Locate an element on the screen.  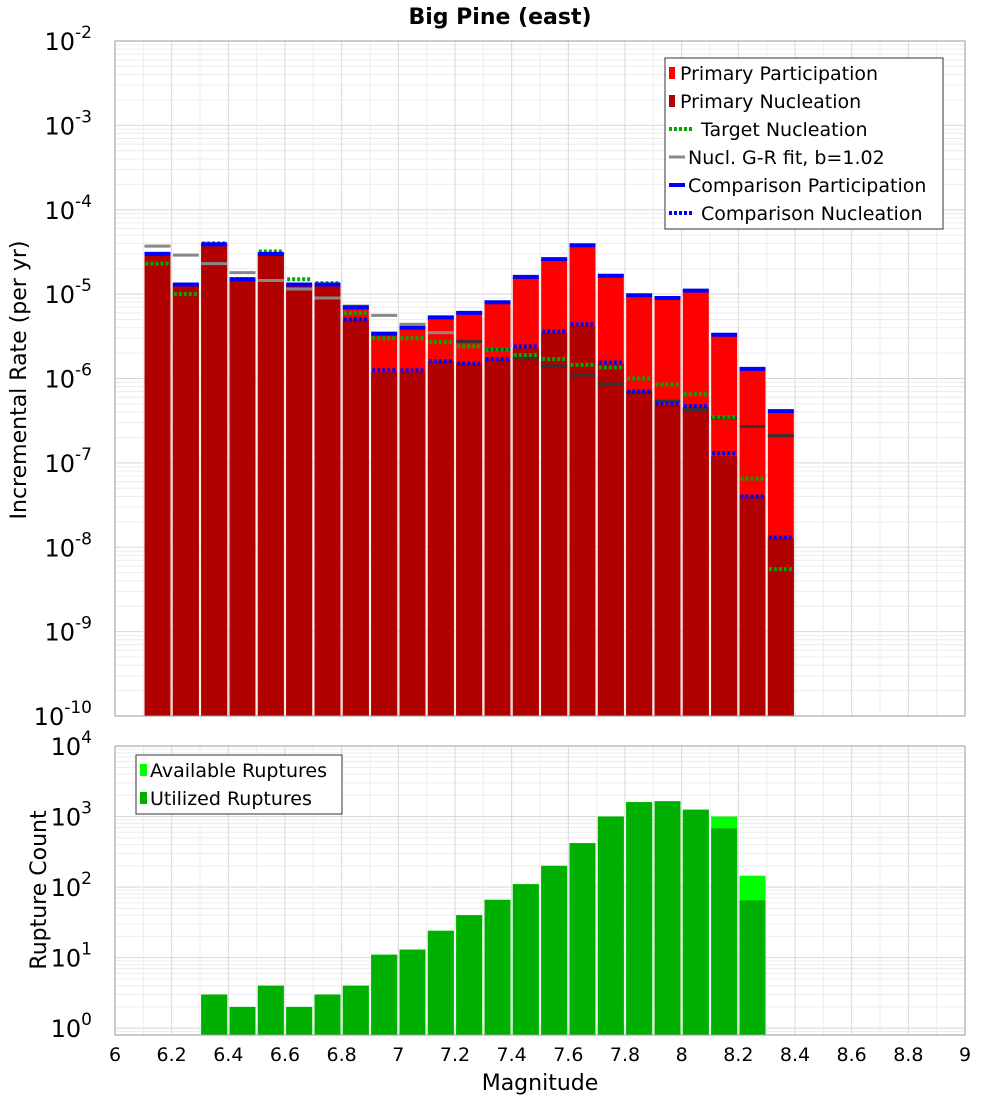
x-tick-label: 6.4 is located at coordinates (228, 1055).